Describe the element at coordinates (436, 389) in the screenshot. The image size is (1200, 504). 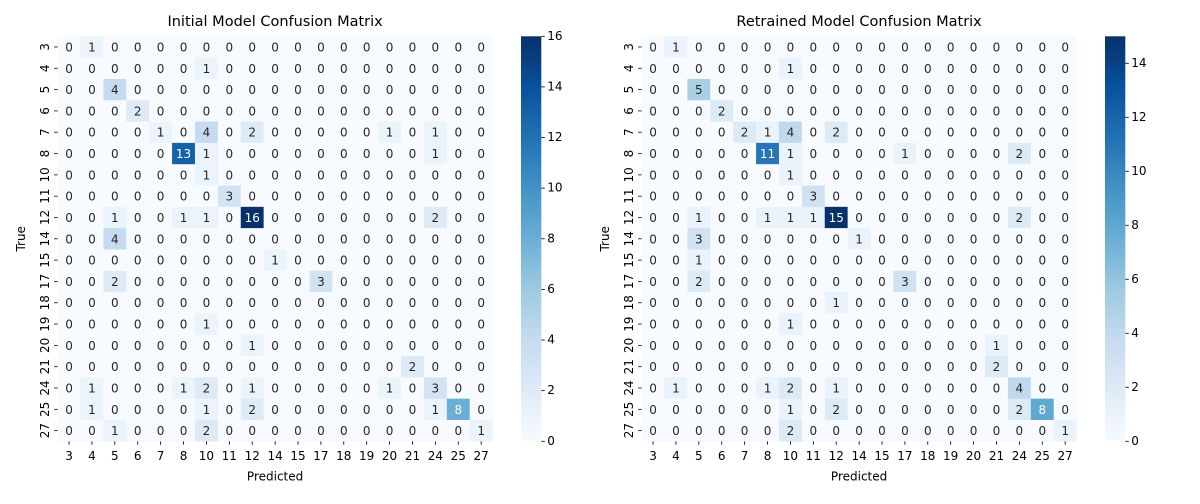
I see `cell-label: 3` at that location.